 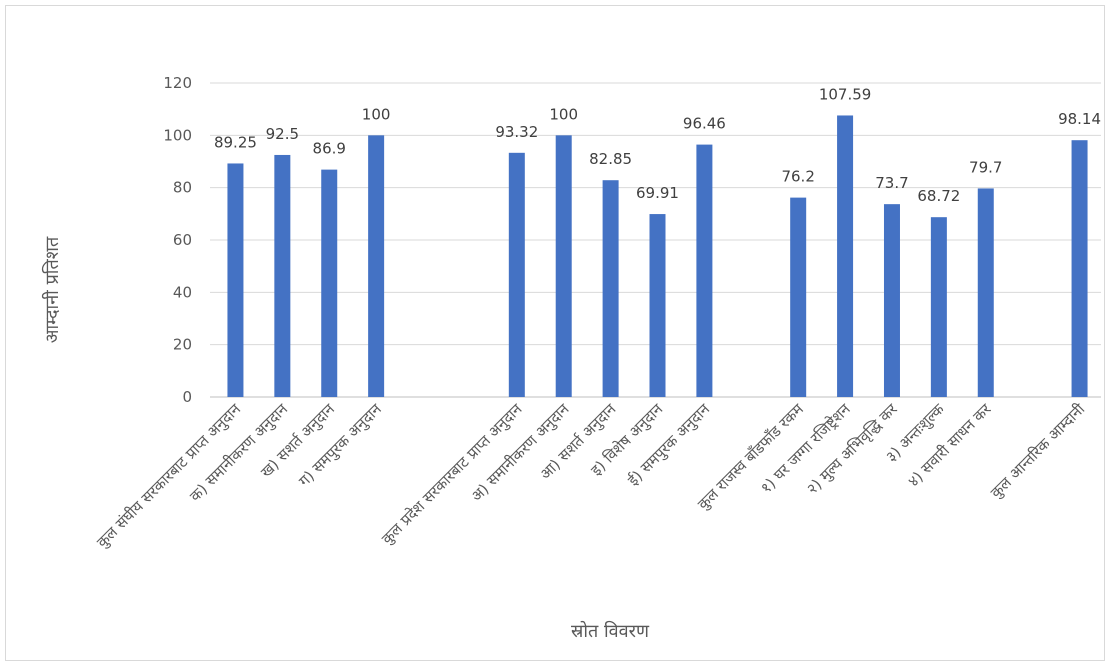 What do you see at coordinates (182, 292) in the screenshot?
I see `y-tick-label: 40` at bounding box center [182, 292].